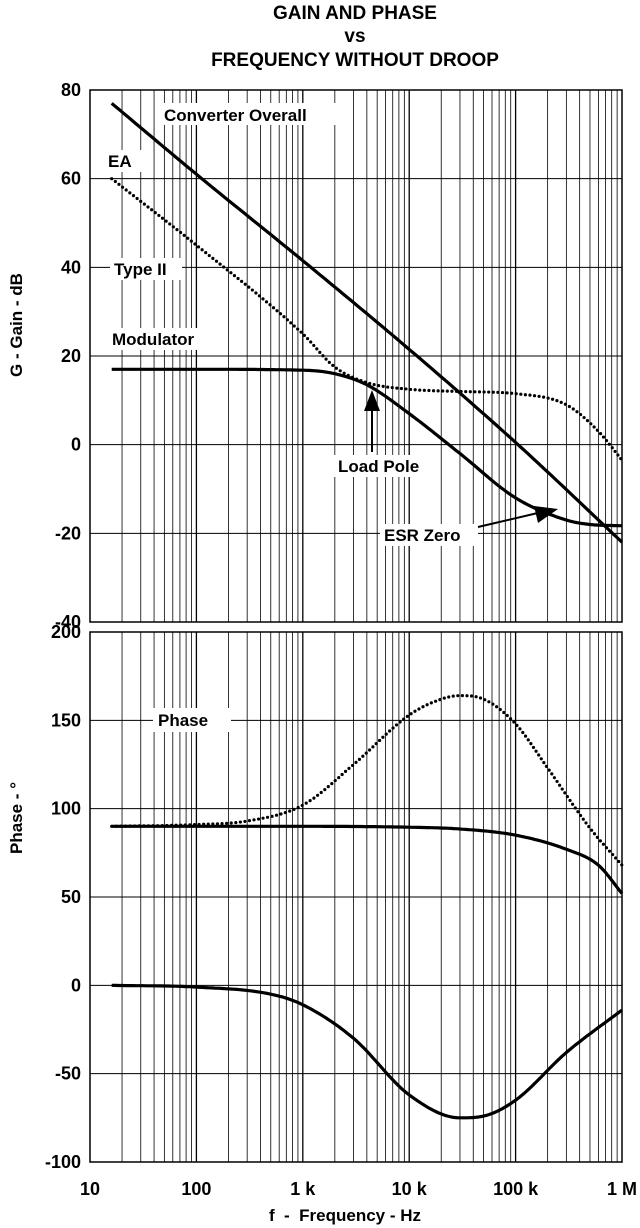 This screenshot has height=1228, width=640. Describe the element at coordinates (622, 1189) in the screenshot. I see `x-tick-label: 1 M` at that location.